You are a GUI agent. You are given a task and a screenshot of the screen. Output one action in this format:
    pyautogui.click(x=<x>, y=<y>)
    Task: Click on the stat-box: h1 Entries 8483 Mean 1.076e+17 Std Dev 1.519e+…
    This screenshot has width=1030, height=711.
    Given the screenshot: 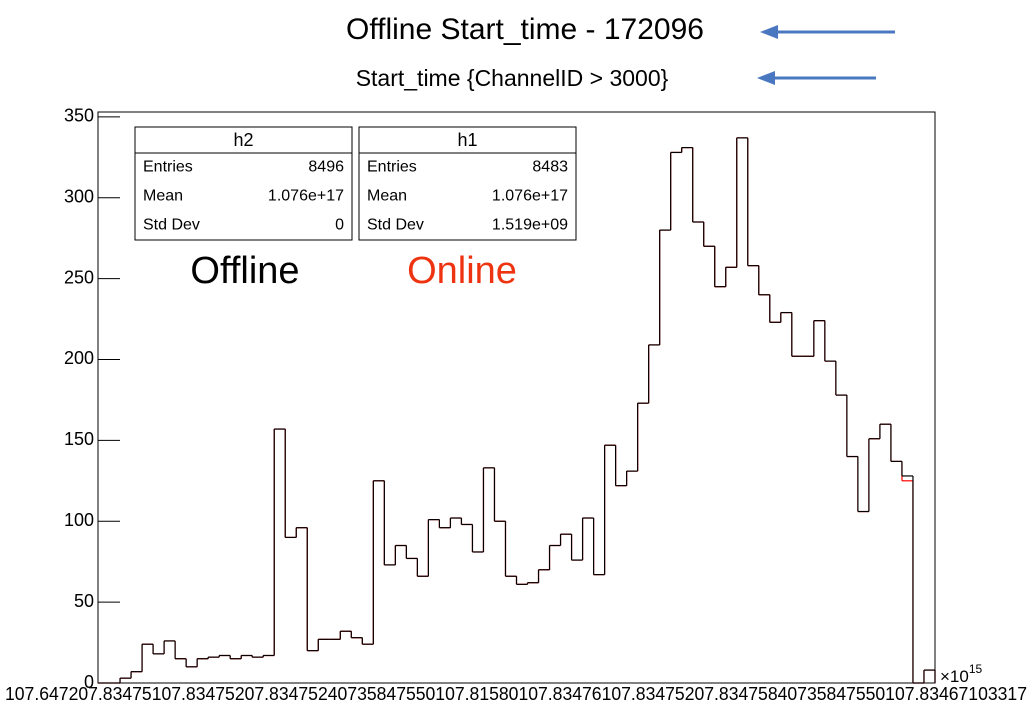 What is the action you would take?
    pyautogui.click(x=467, y=183)
    